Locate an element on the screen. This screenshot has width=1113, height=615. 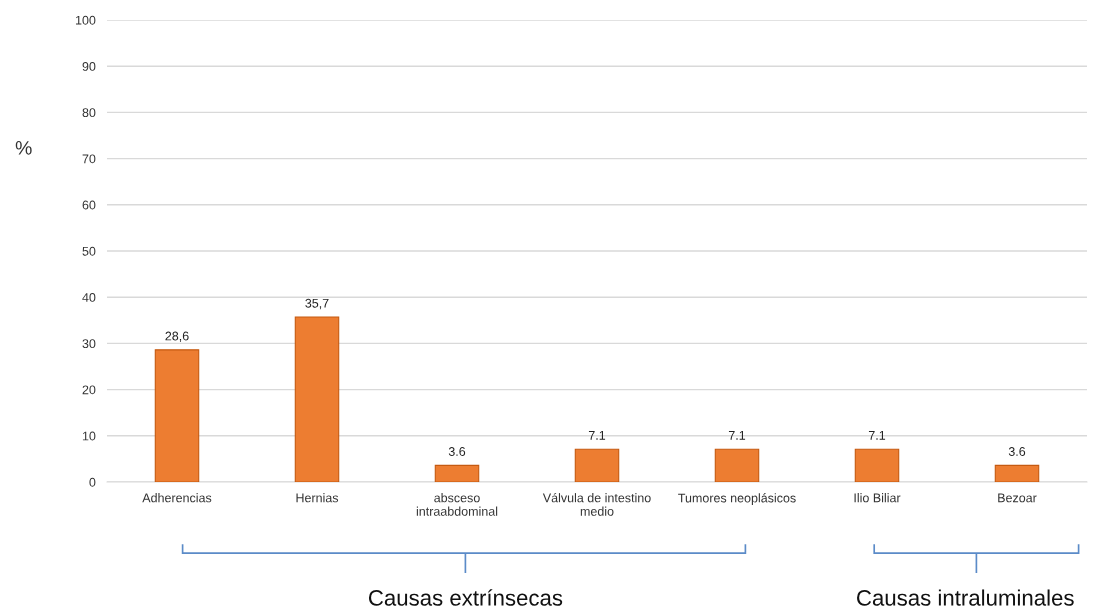
y-axis-title: % is located at coordinates (23, 148).